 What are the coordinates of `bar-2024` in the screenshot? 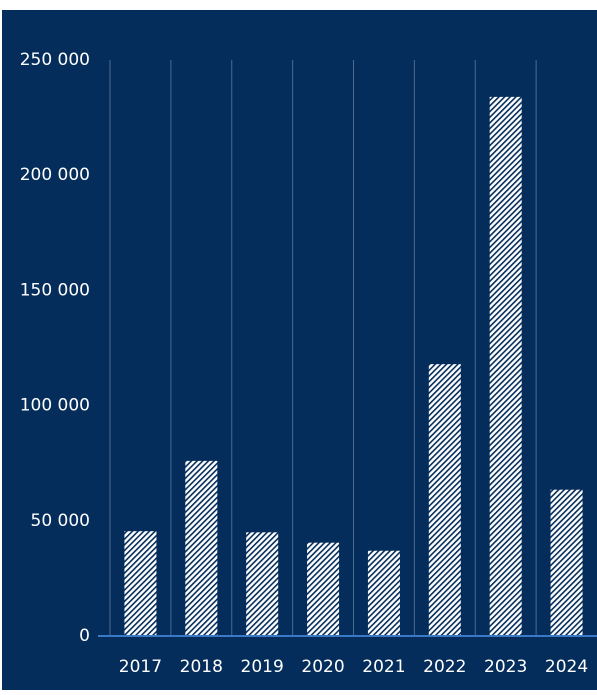 It's located at (566, 562).